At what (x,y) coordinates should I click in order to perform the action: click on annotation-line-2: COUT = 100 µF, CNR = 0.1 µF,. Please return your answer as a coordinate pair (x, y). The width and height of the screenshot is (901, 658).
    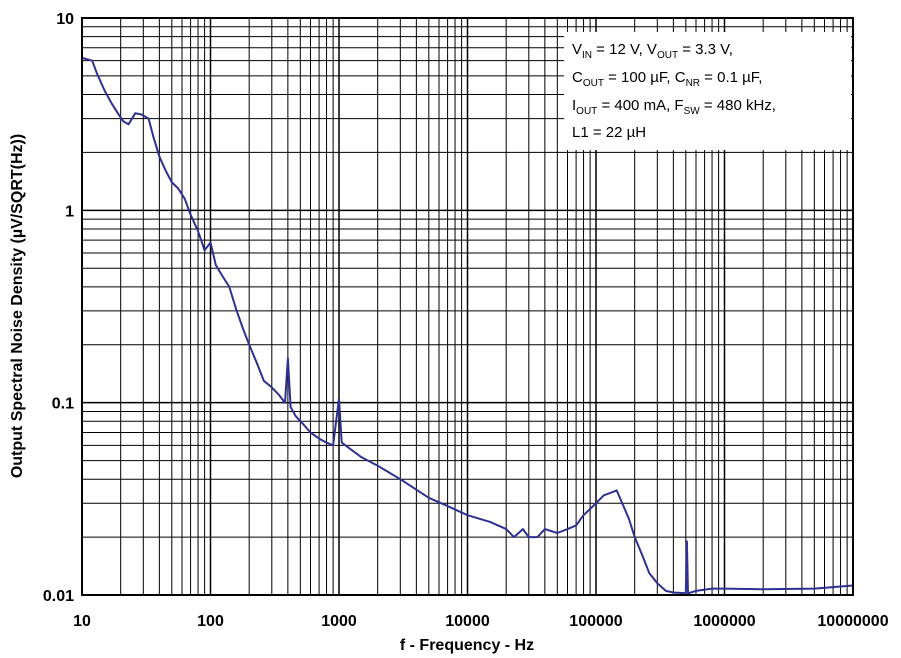
    Looking at the image, I should click on (667, 79).